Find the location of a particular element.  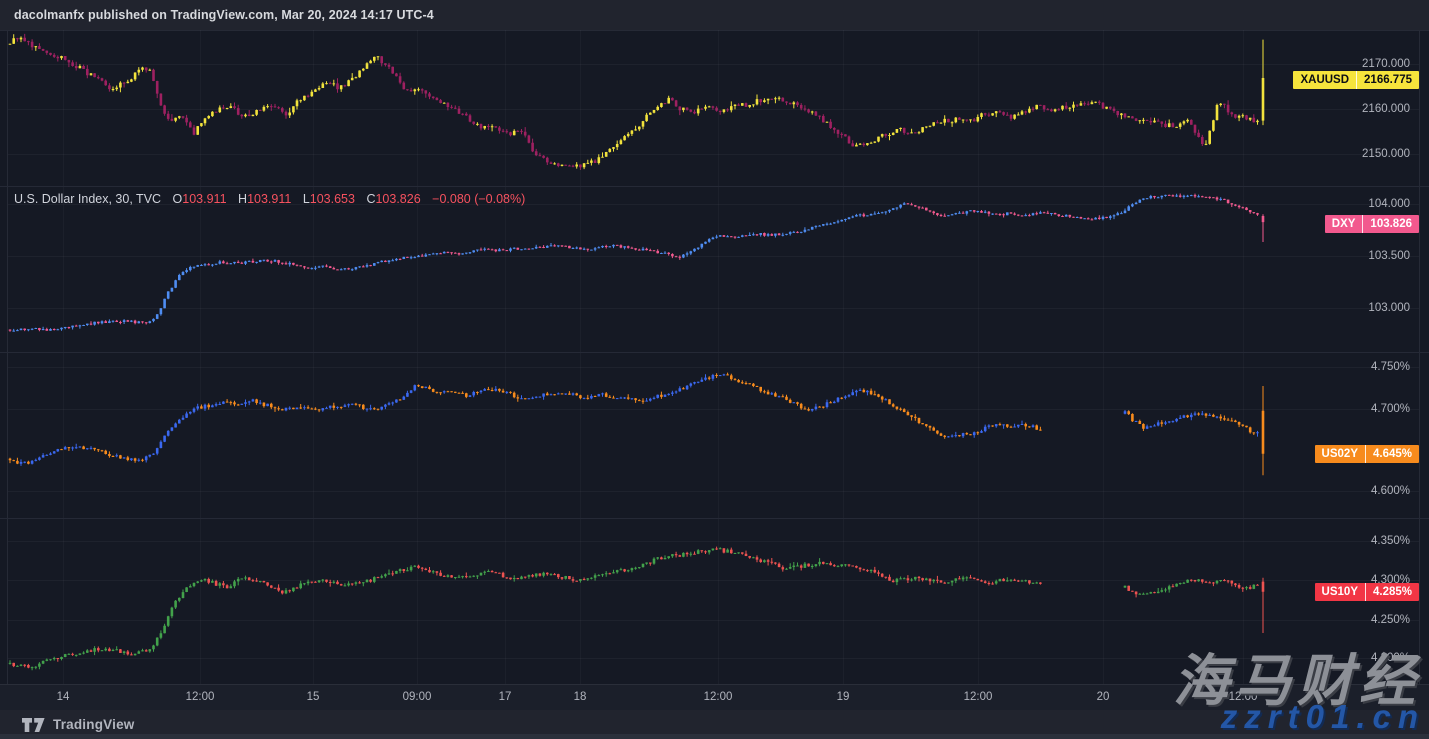

dxy-open-key: O is located at coordinates (177, 199).